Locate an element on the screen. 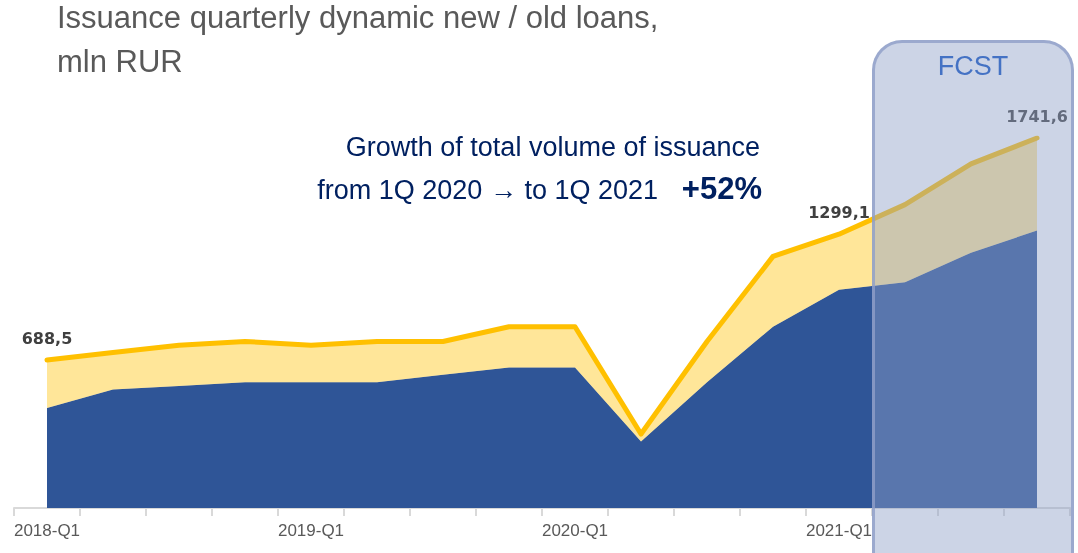 The height and width of the screenshot is (553, 1078). annotation: Growth of total volume of issuance is located at coordinates (552, 147).